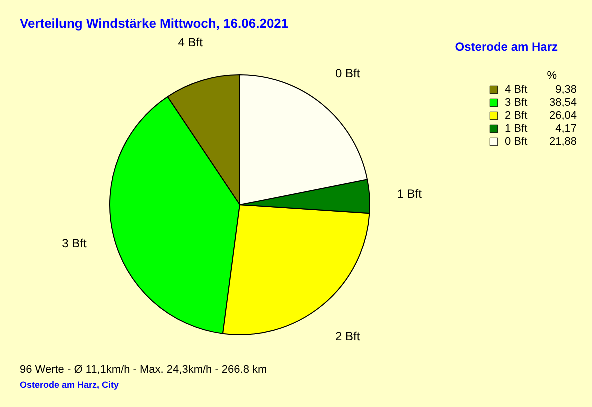 The image size is (592, 407). What do you see at coordinates (506, 47) in the screenshot?
I see `chart-subtitle: Osterode am Harz` at bounding box center [506, 47].